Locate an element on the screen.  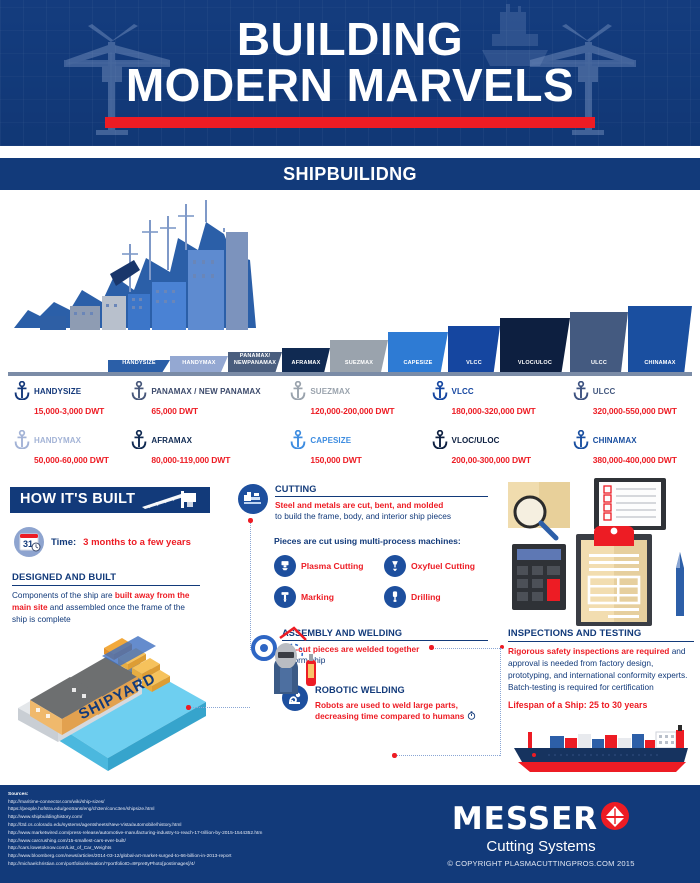
vessel-class-dwt: 65,000 DWT is located at coordinates (175, 410).